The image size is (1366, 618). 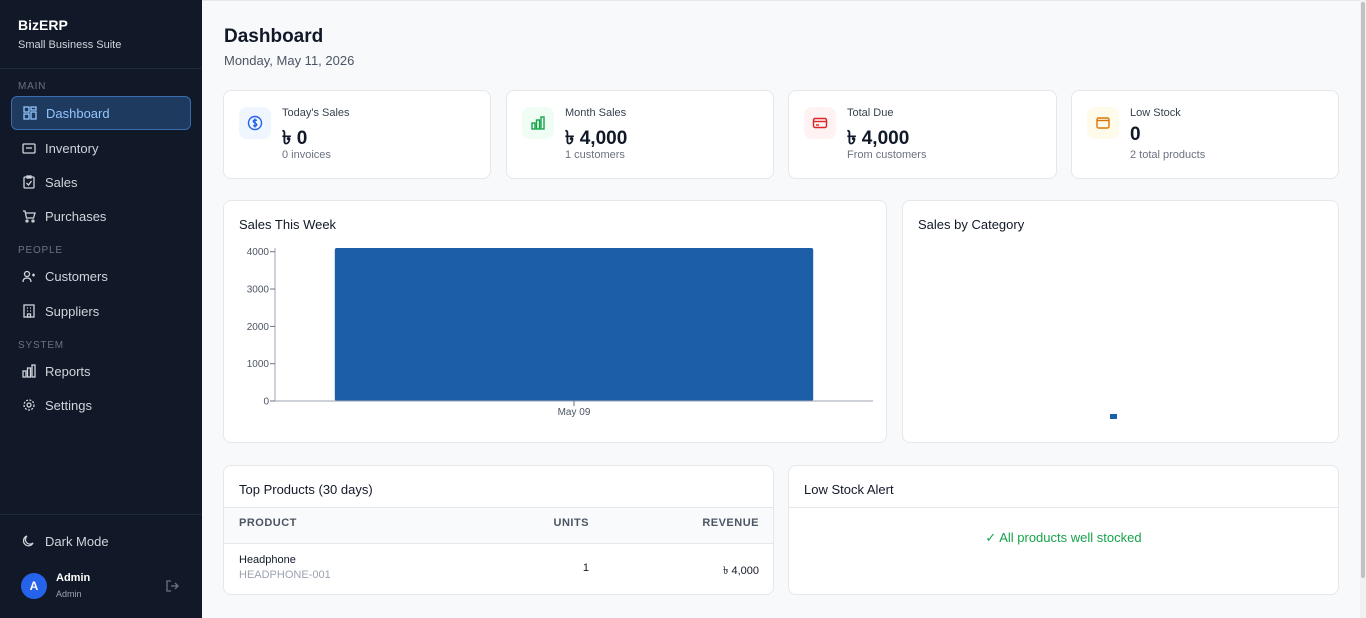 I want to click on card-title: Sales by Category, so click(x=971, y=224).